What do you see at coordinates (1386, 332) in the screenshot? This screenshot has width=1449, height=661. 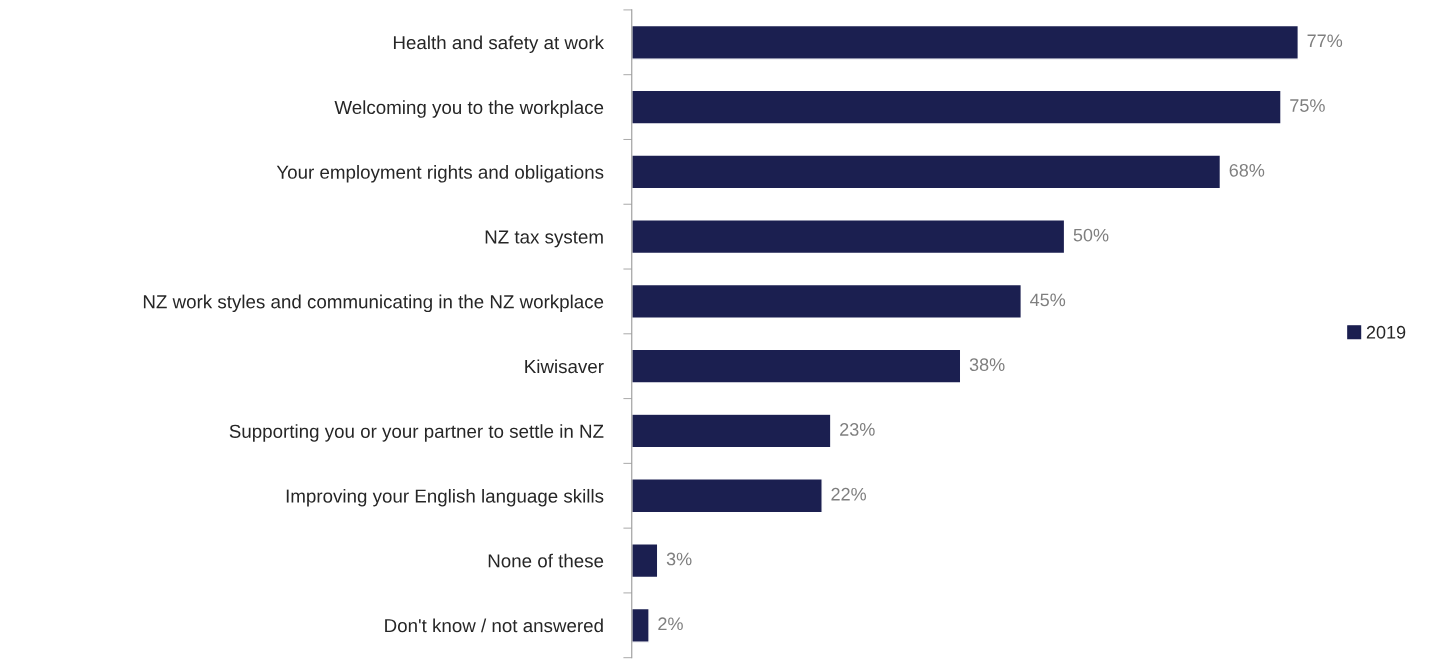 I see `legend-label: 2019` at bounding box center [1386, 332].